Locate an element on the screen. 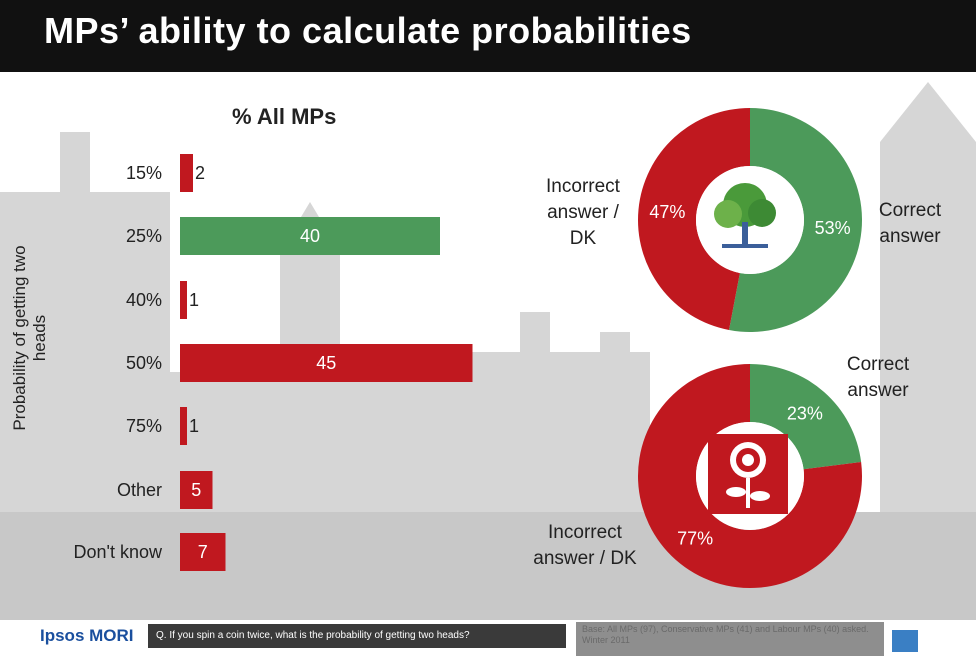  category-label: 25% is located at coordinates (144, 236).